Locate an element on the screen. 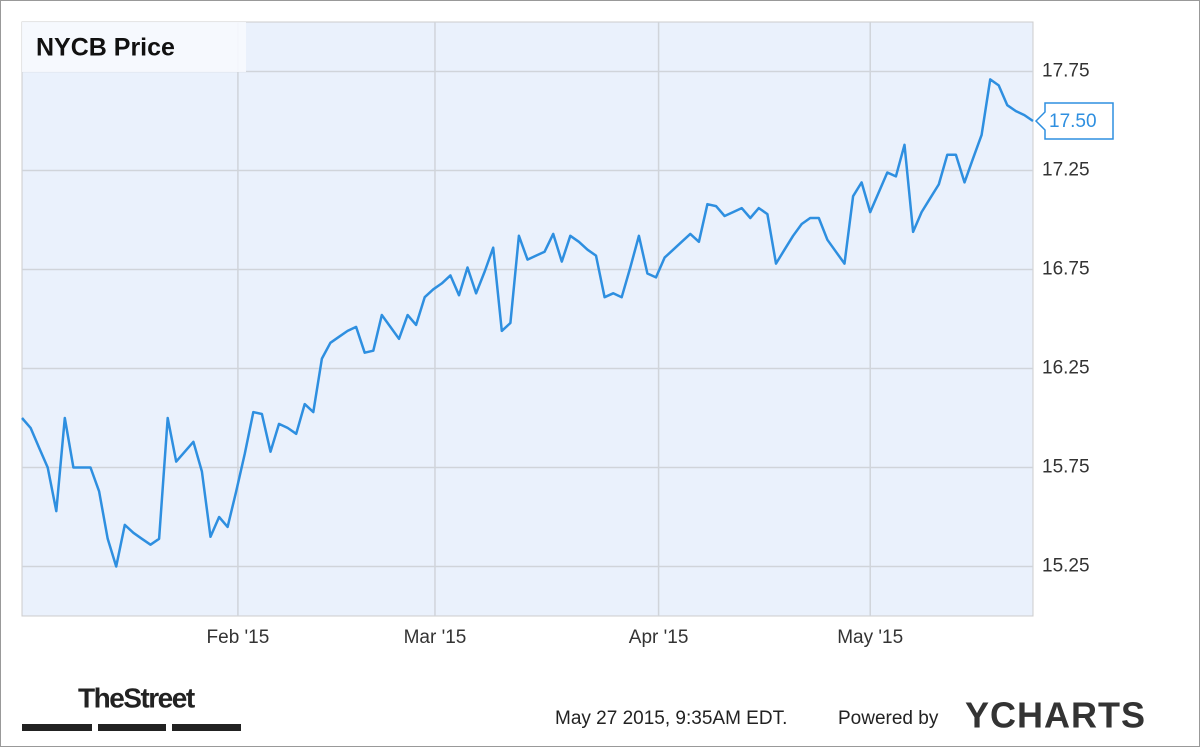 This screenshot has width=1200, height=747. y-tick-label: 16.75 is located at coordinates (1066, 269).